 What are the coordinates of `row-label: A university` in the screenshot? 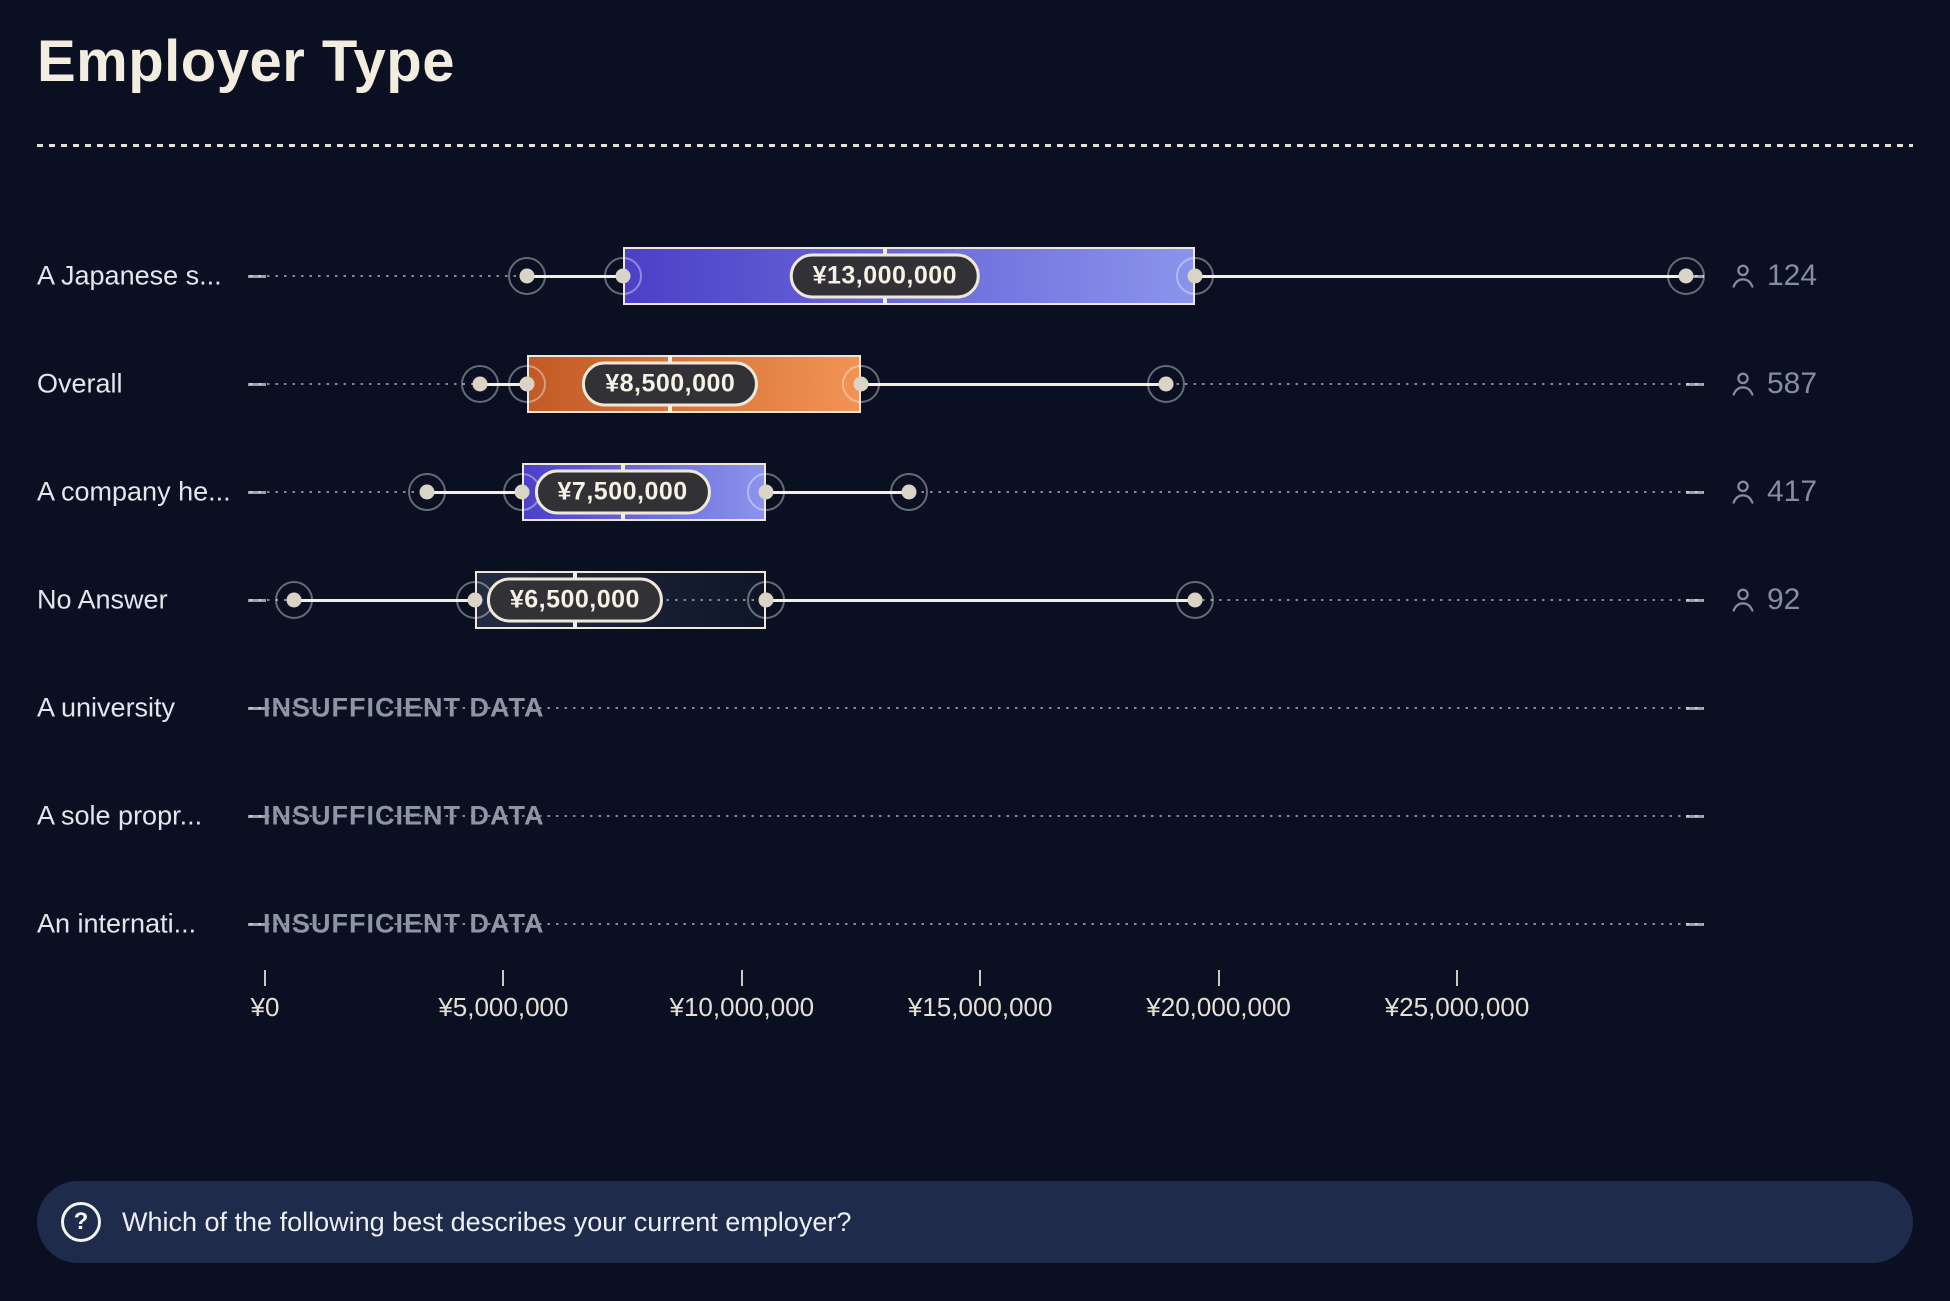 It's located at (106, 707).